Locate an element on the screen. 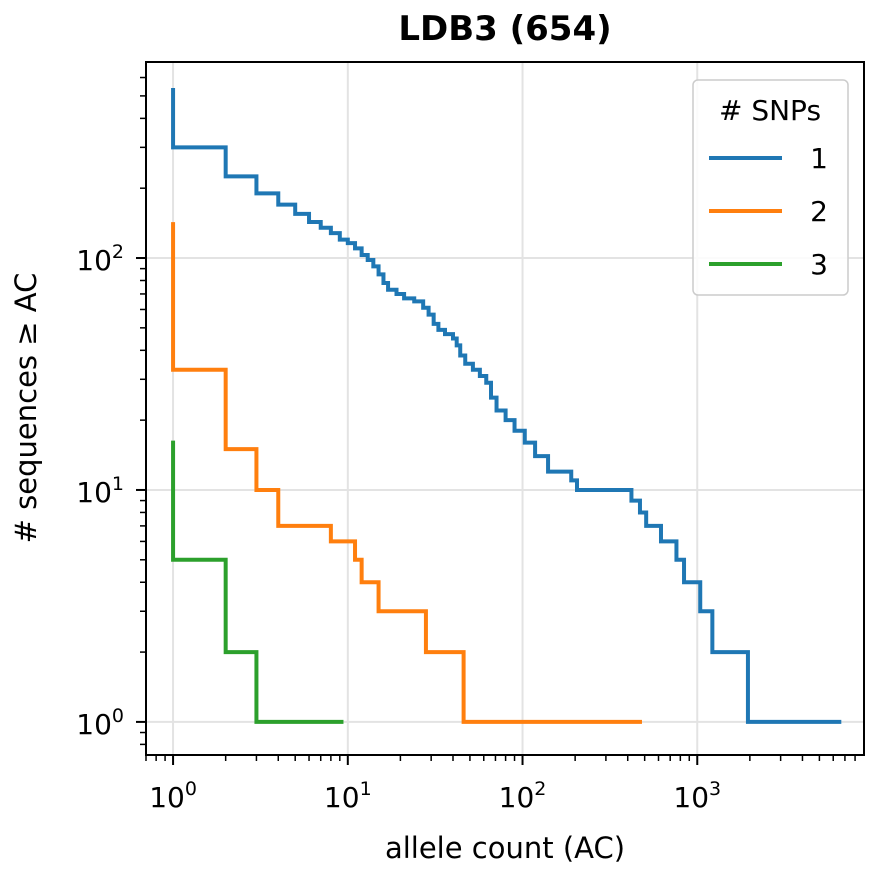 This screenshot has height=875, width=875. x-tick-label: 103 is located at coordinates (697, 796).